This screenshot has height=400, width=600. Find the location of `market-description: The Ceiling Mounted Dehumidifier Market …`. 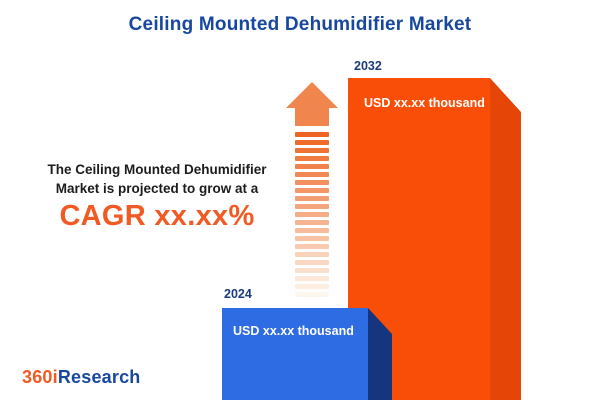

market-description: The Ceiling Mounted Dehumidifier Market … is located at coordinates (157, 196).